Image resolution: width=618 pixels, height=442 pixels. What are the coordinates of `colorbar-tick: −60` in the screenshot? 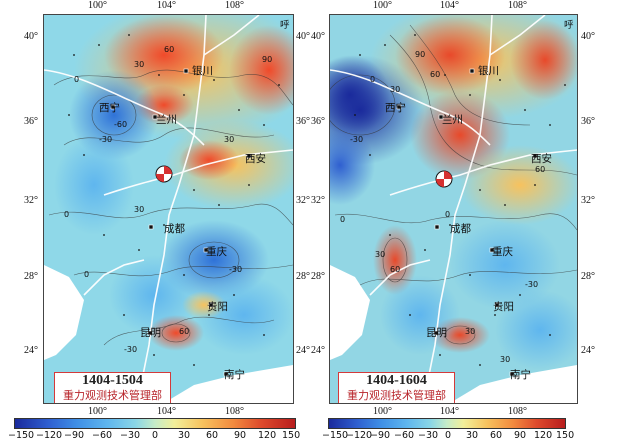 It's located at (102, 435).